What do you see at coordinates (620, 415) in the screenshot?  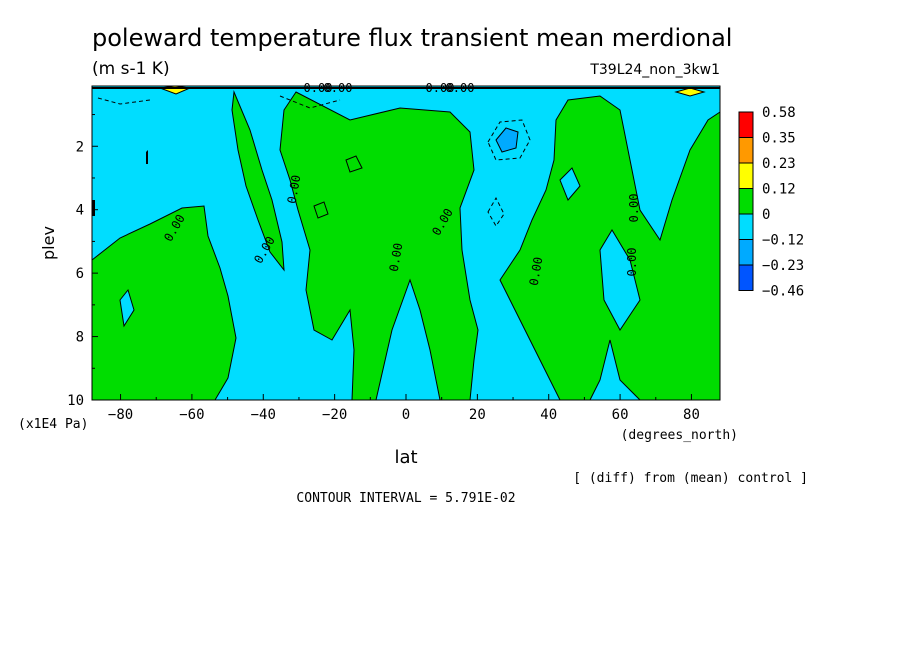 I see `x-tick-label: 60` at bounding box center [620, 415].